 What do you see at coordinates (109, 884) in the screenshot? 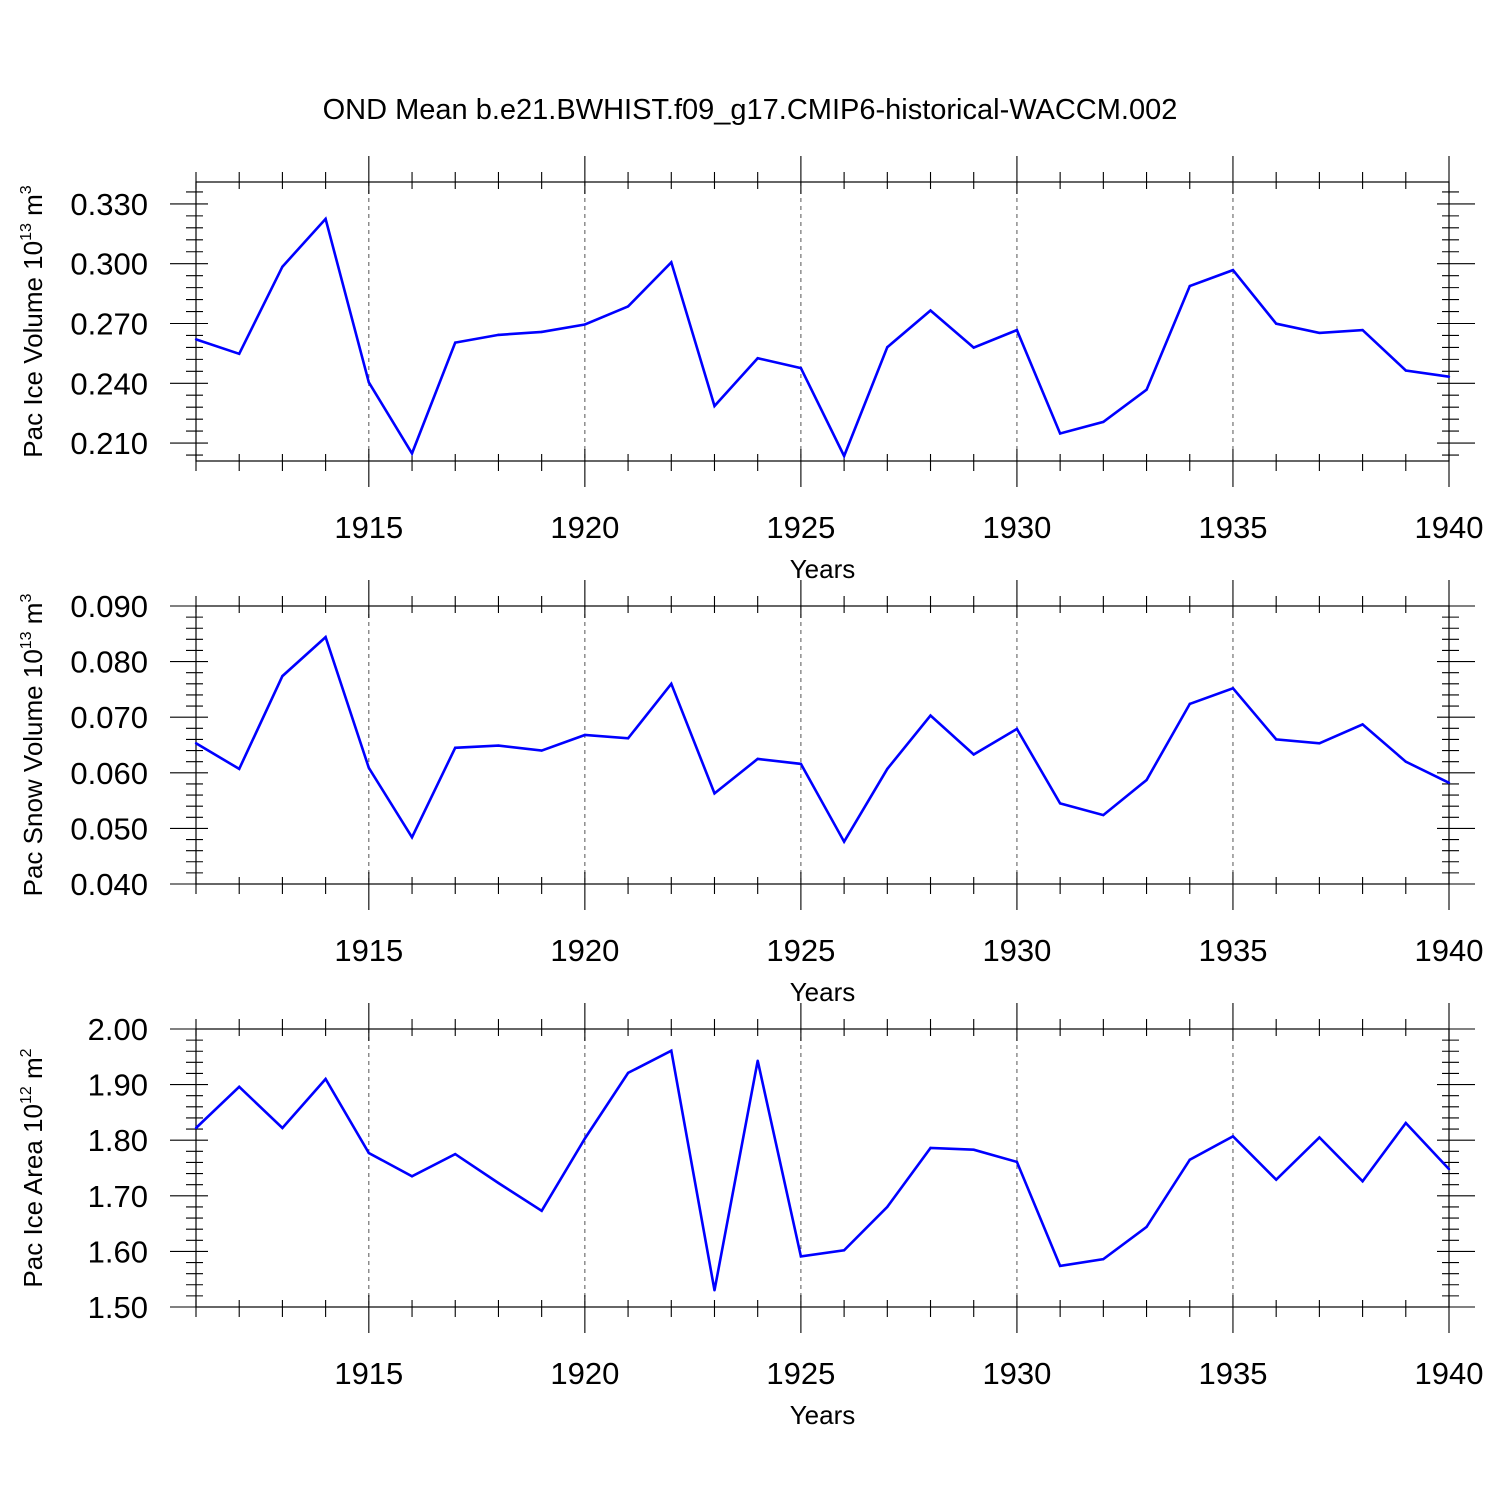
I see `y-tick-label: 0.040` at bounding box center [109, 884].